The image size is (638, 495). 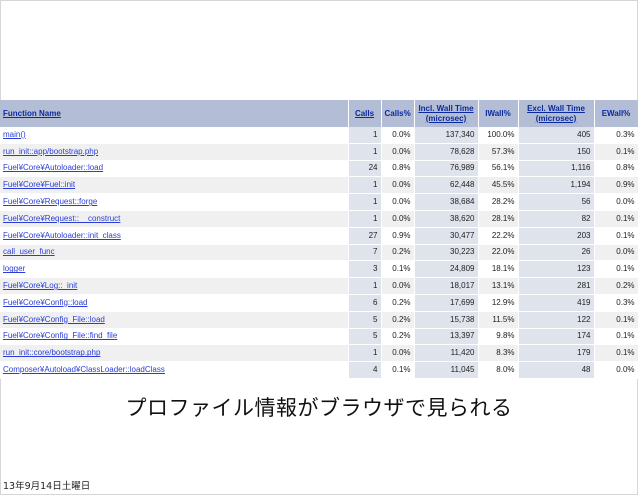 I want to click on calls-pct-label: Calls%, so click(x=397, y=113).